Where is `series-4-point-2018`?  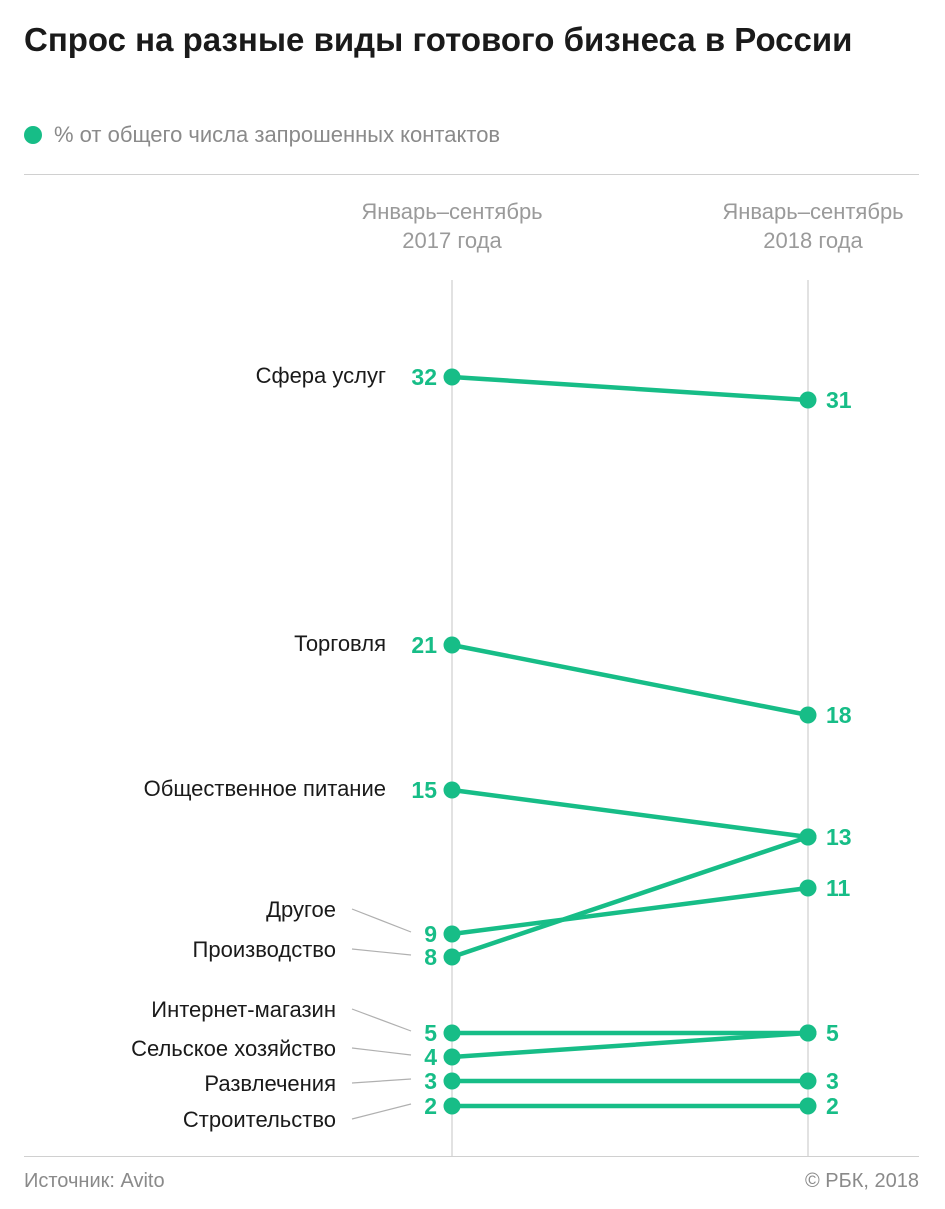
series-4-point-2018 is located at coordinates (808, 888).